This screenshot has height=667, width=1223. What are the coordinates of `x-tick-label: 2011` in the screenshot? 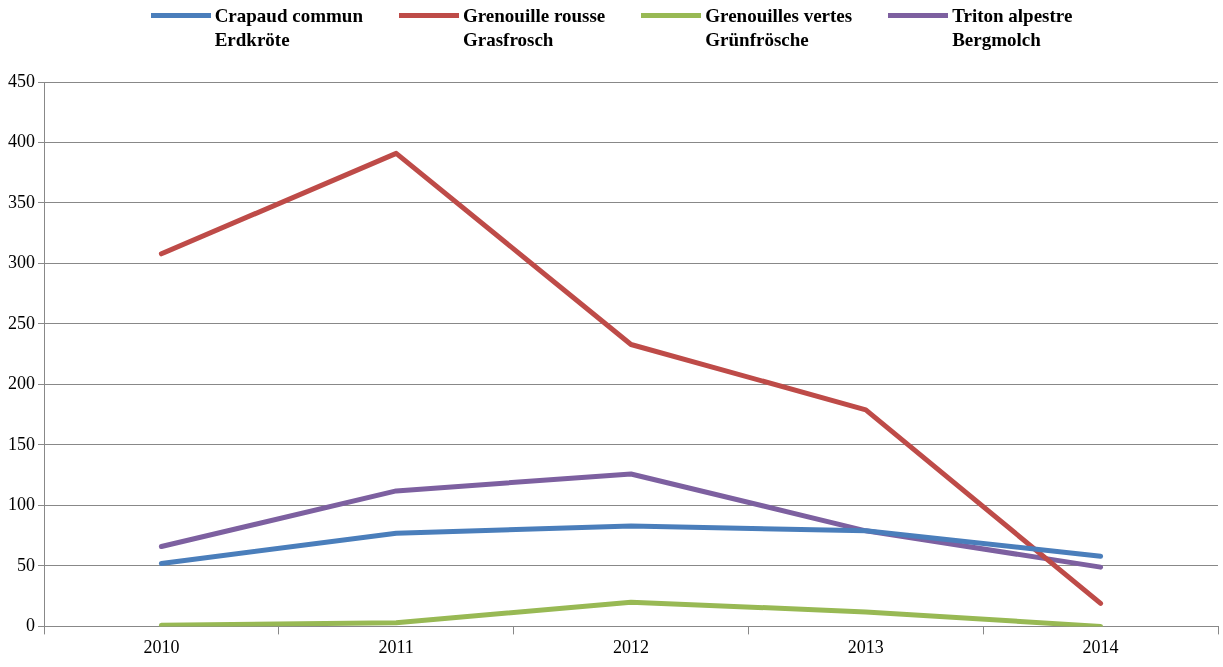 It's located at (396, 646).